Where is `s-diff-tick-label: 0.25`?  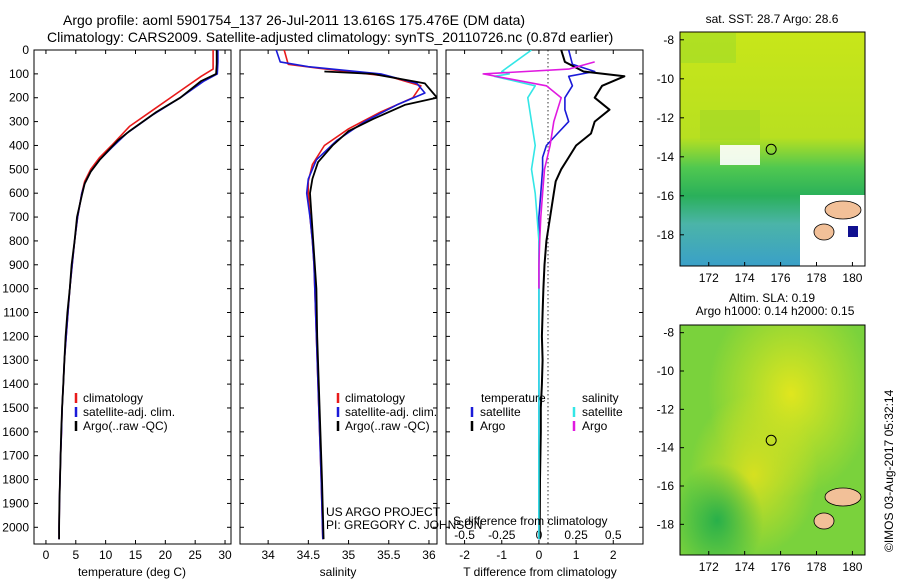 s-diff-tick-label: 0.25 is located at coordinates (576, 535).